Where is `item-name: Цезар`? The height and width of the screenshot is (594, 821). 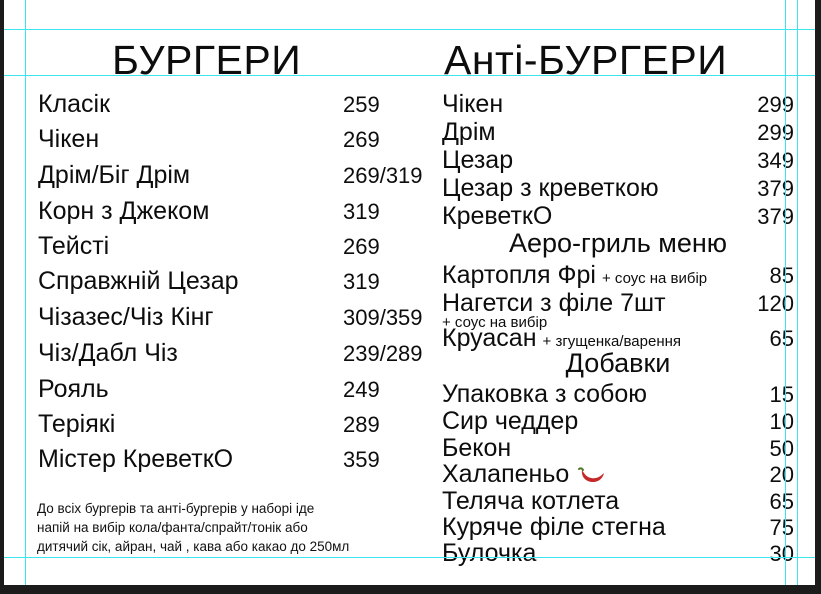 item-name: Цезар is located at coordinates (478, 160).